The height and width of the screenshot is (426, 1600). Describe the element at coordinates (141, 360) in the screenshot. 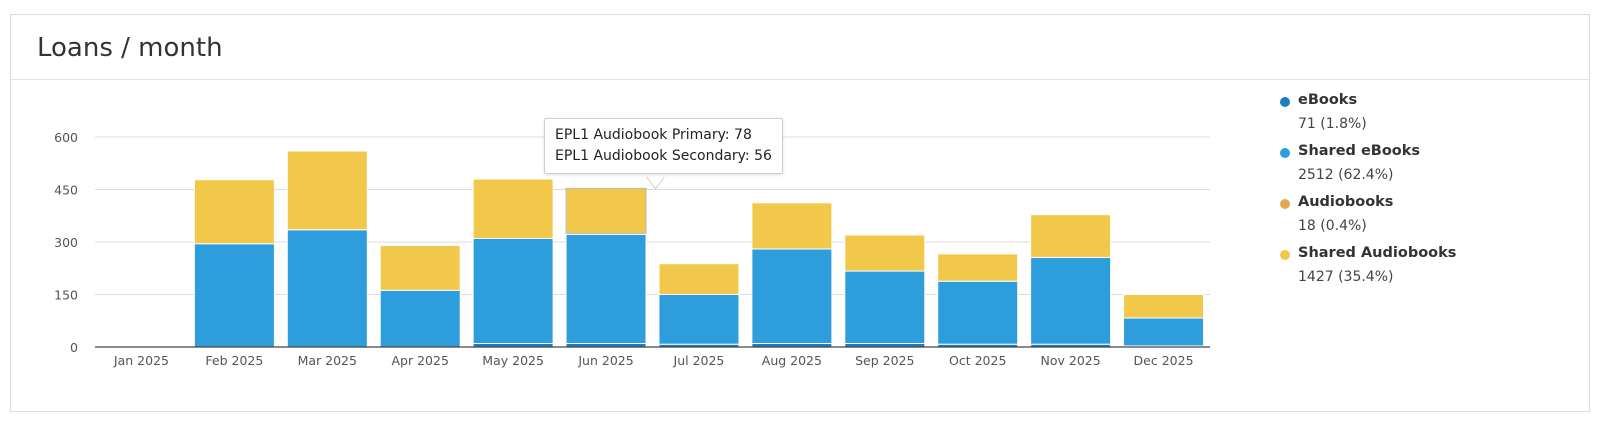

I see `x-tick-label: Jan 2025` at that location.